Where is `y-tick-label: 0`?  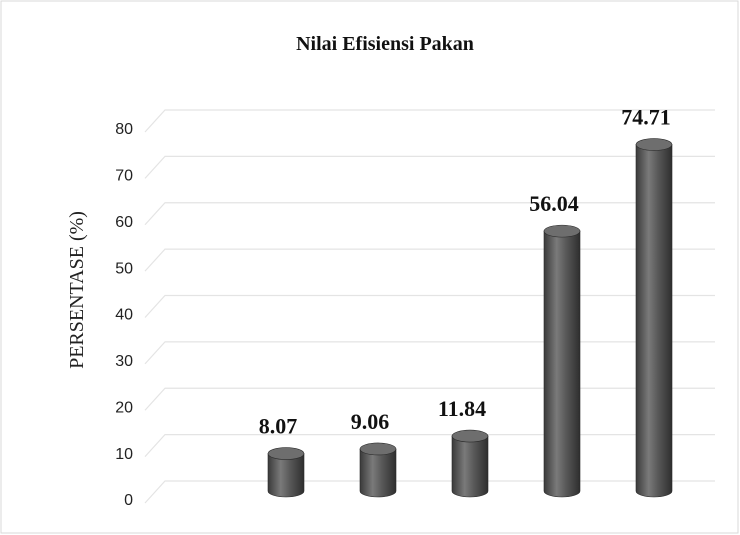
y-tick-label: 0 is located at coordinates (128, 500).